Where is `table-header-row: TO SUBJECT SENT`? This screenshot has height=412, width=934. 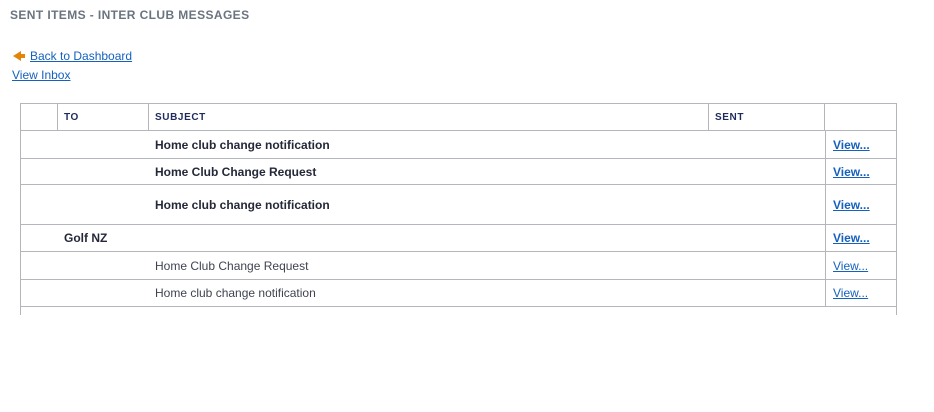 table-header-row: TO SUBJECT SENT is located at coordinates (458, 117).